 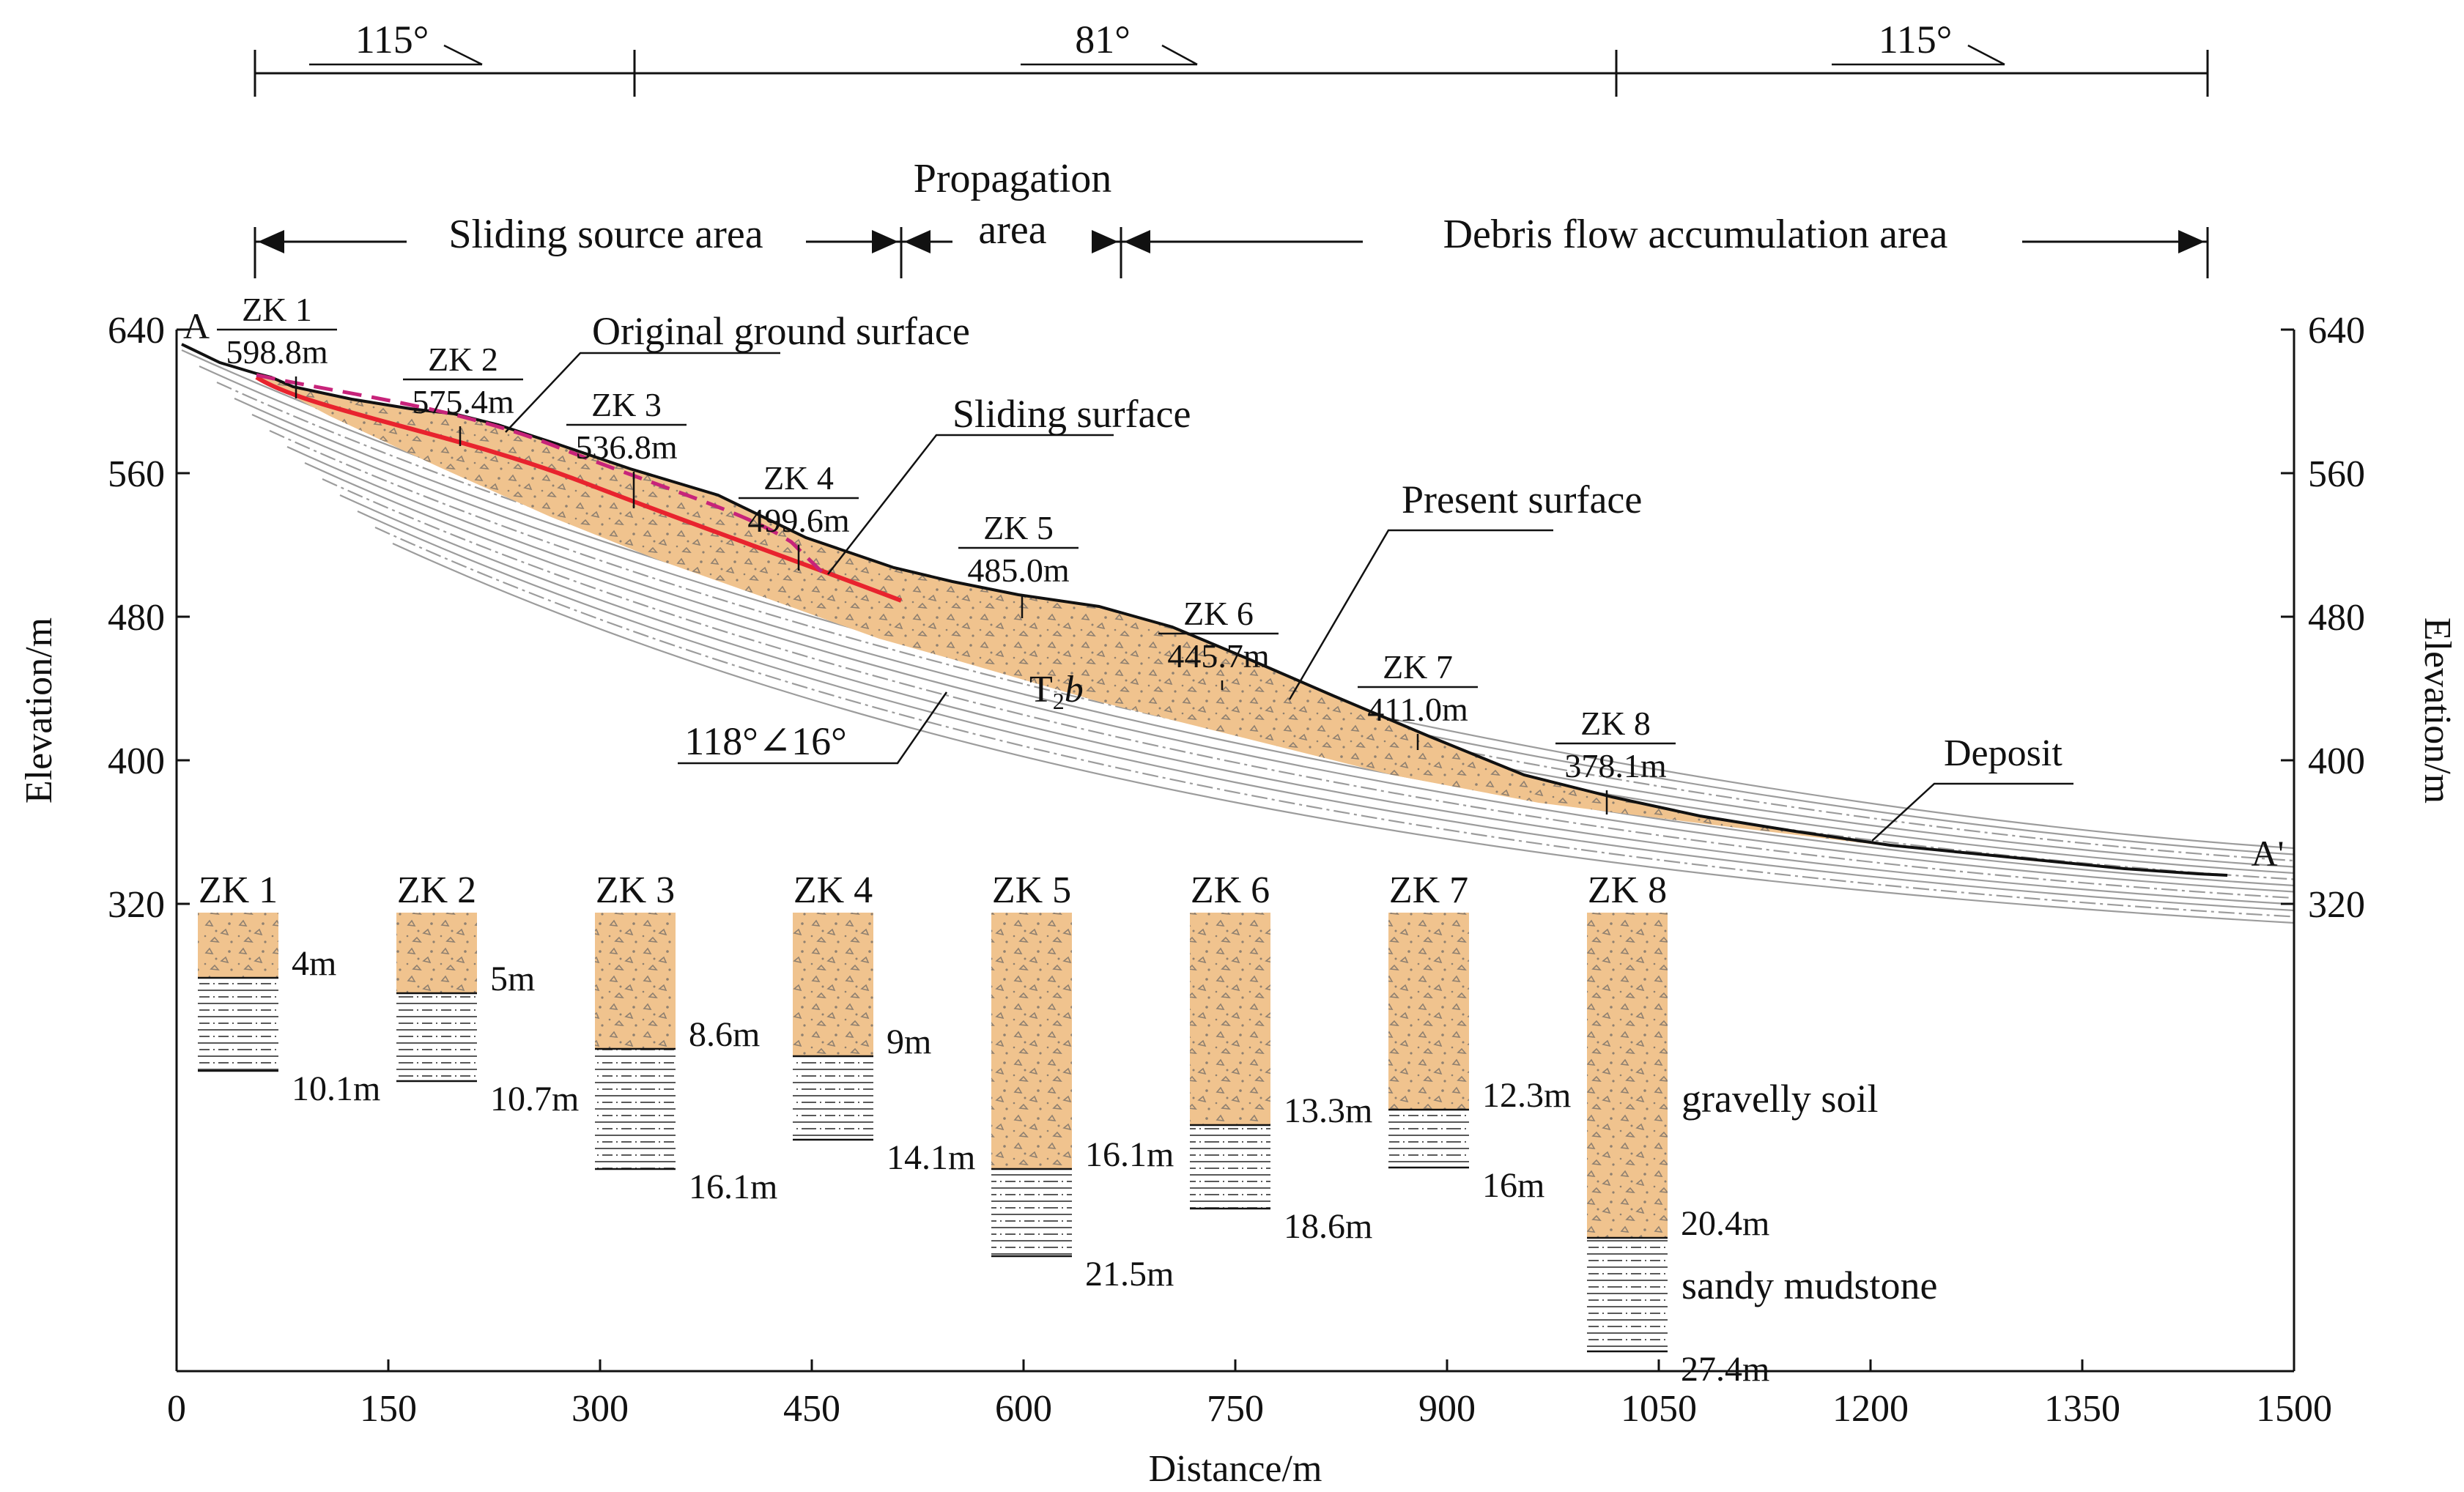 I want to click on original-ground-surface-line, so click(x=541, y=474).